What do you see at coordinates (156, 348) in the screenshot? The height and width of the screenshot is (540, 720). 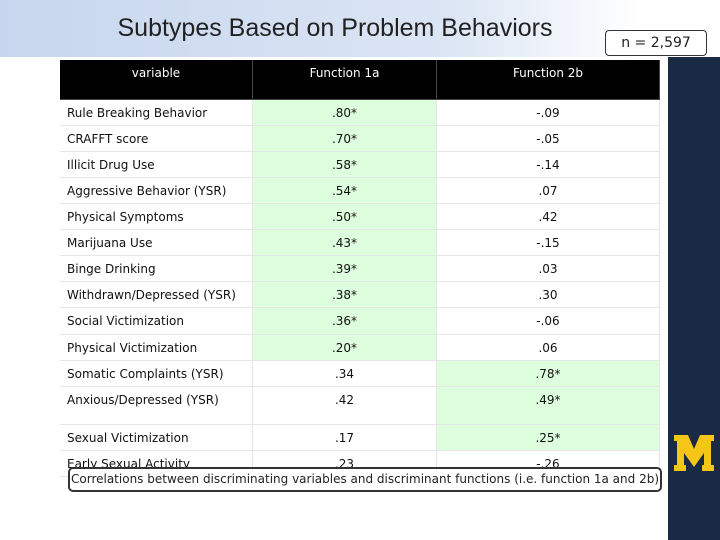 I see `variable-cell: Physical Victimization` at bounding box center [156, 348].